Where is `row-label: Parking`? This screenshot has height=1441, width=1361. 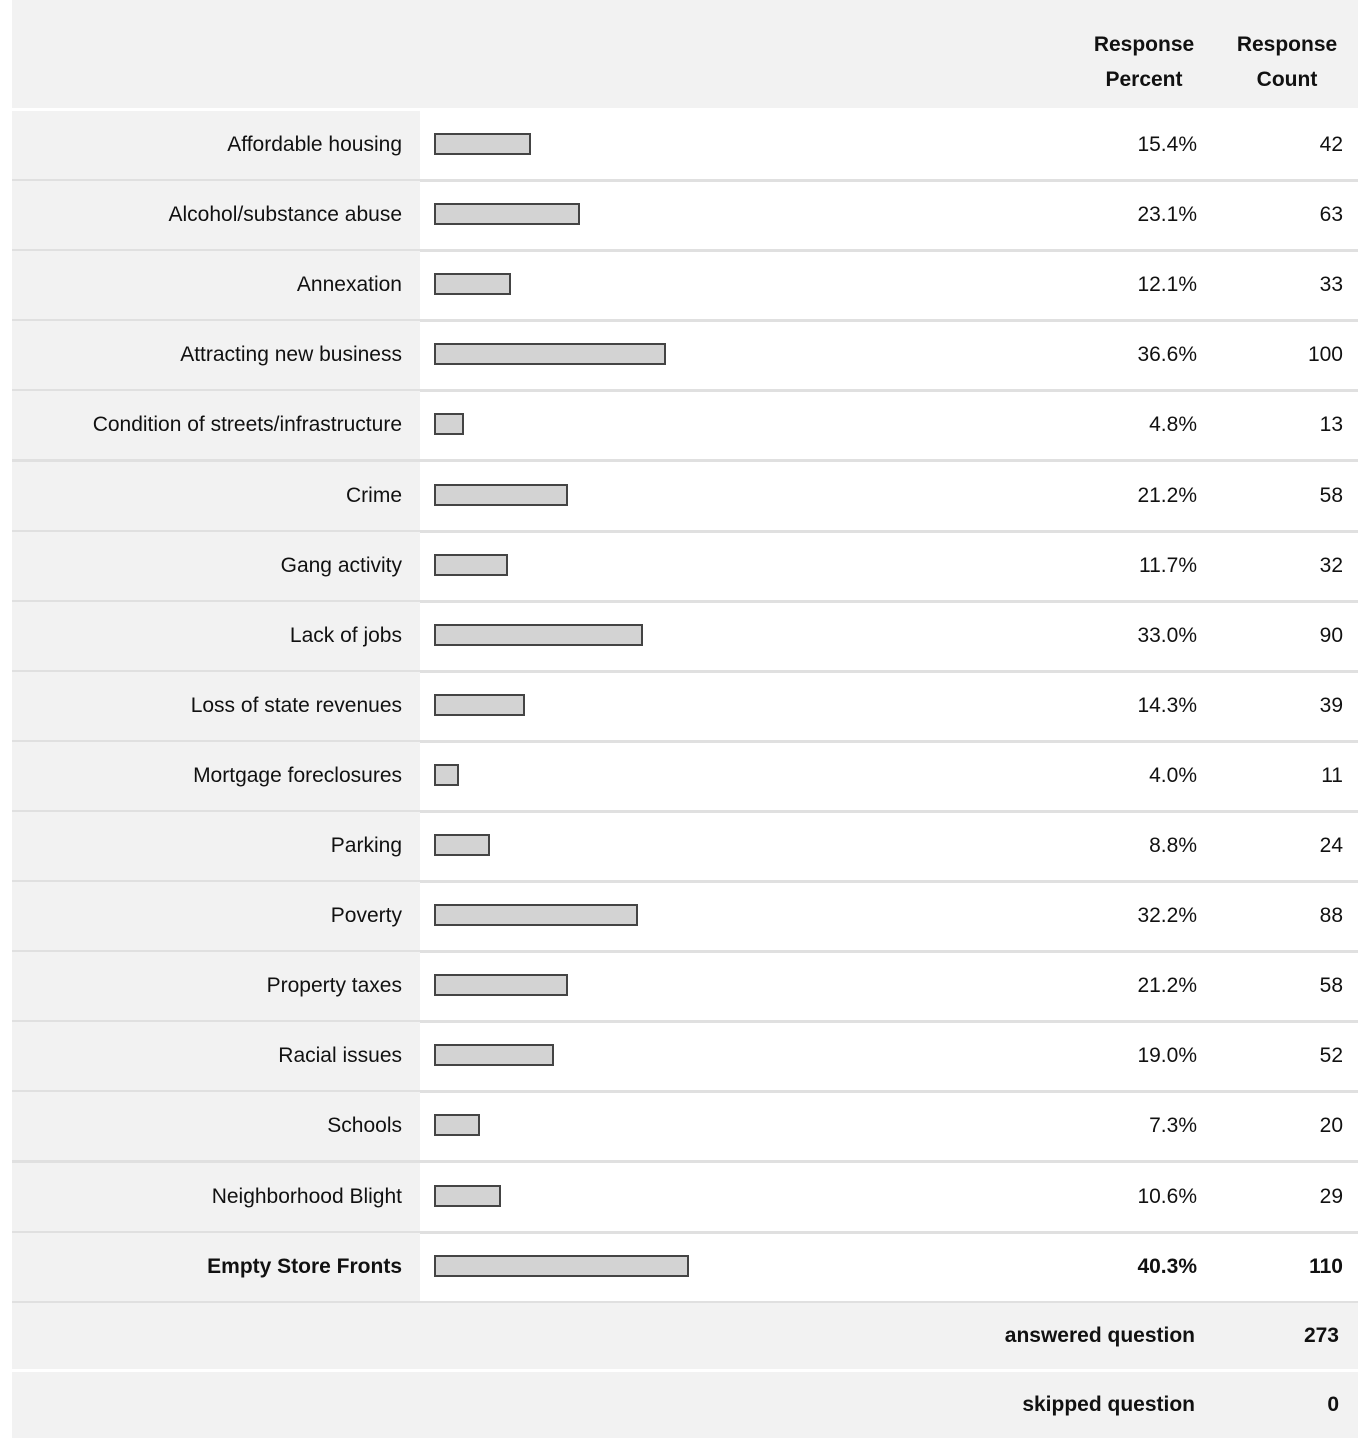
row-label: Parking is located at coordinates (366, 845).